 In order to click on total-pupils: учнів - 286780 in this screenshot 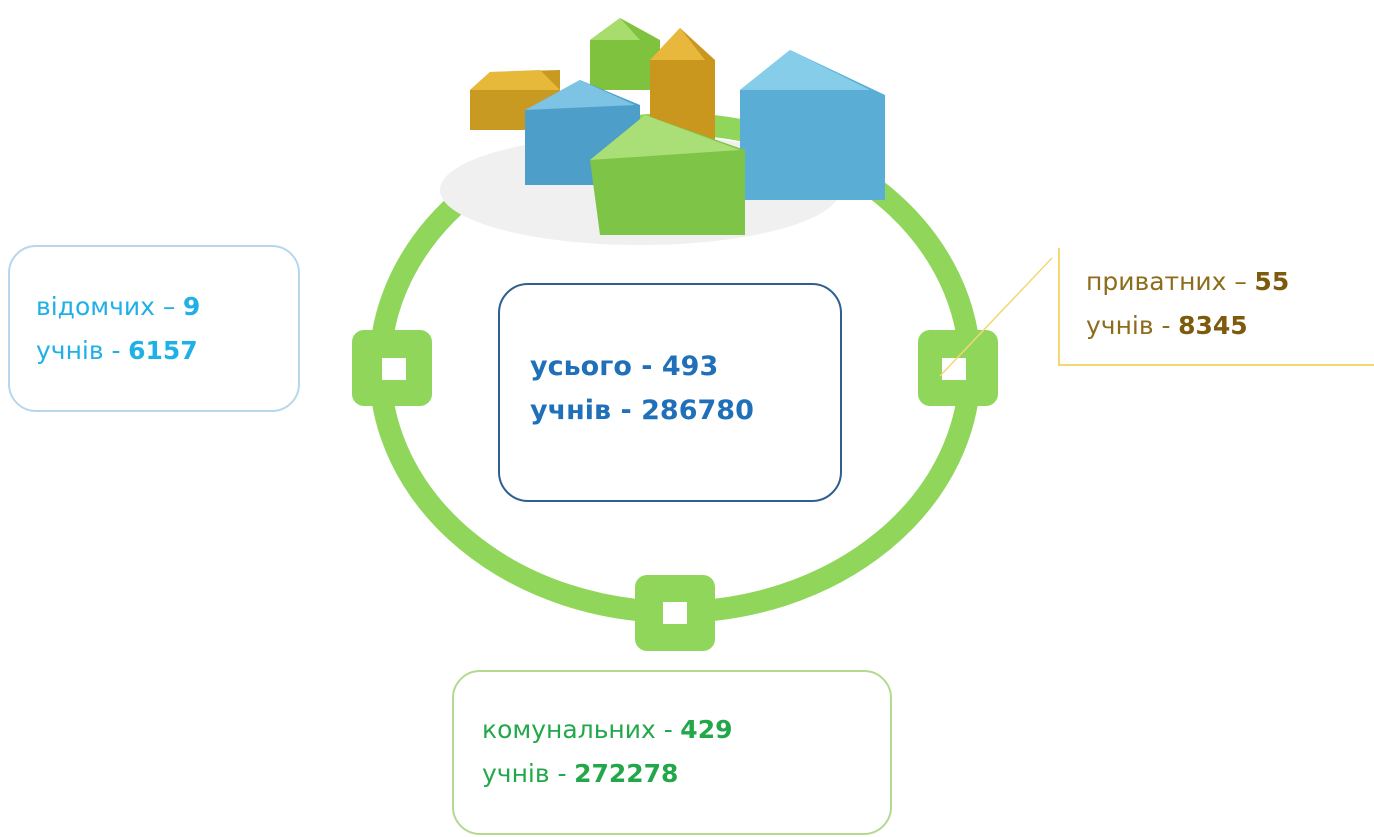, I will do `click(642, 410)`.